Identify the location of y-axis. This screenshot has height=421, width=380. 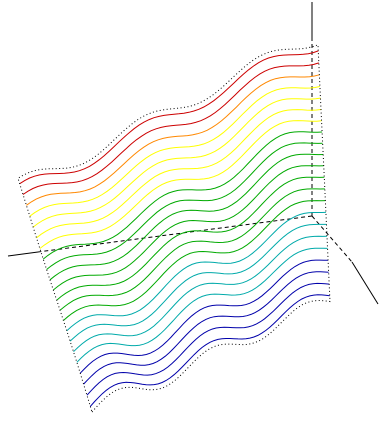
(365, 283).